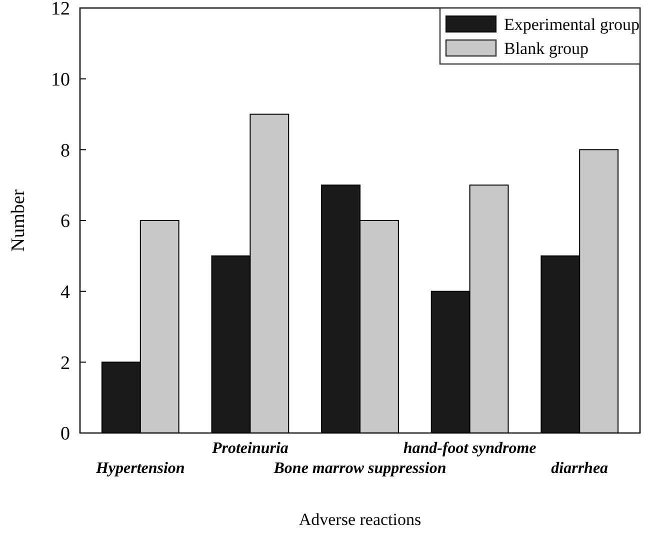 This screenshot has width=664, height=539. I want to click on y-tick-label: 10, so click(60, 79).